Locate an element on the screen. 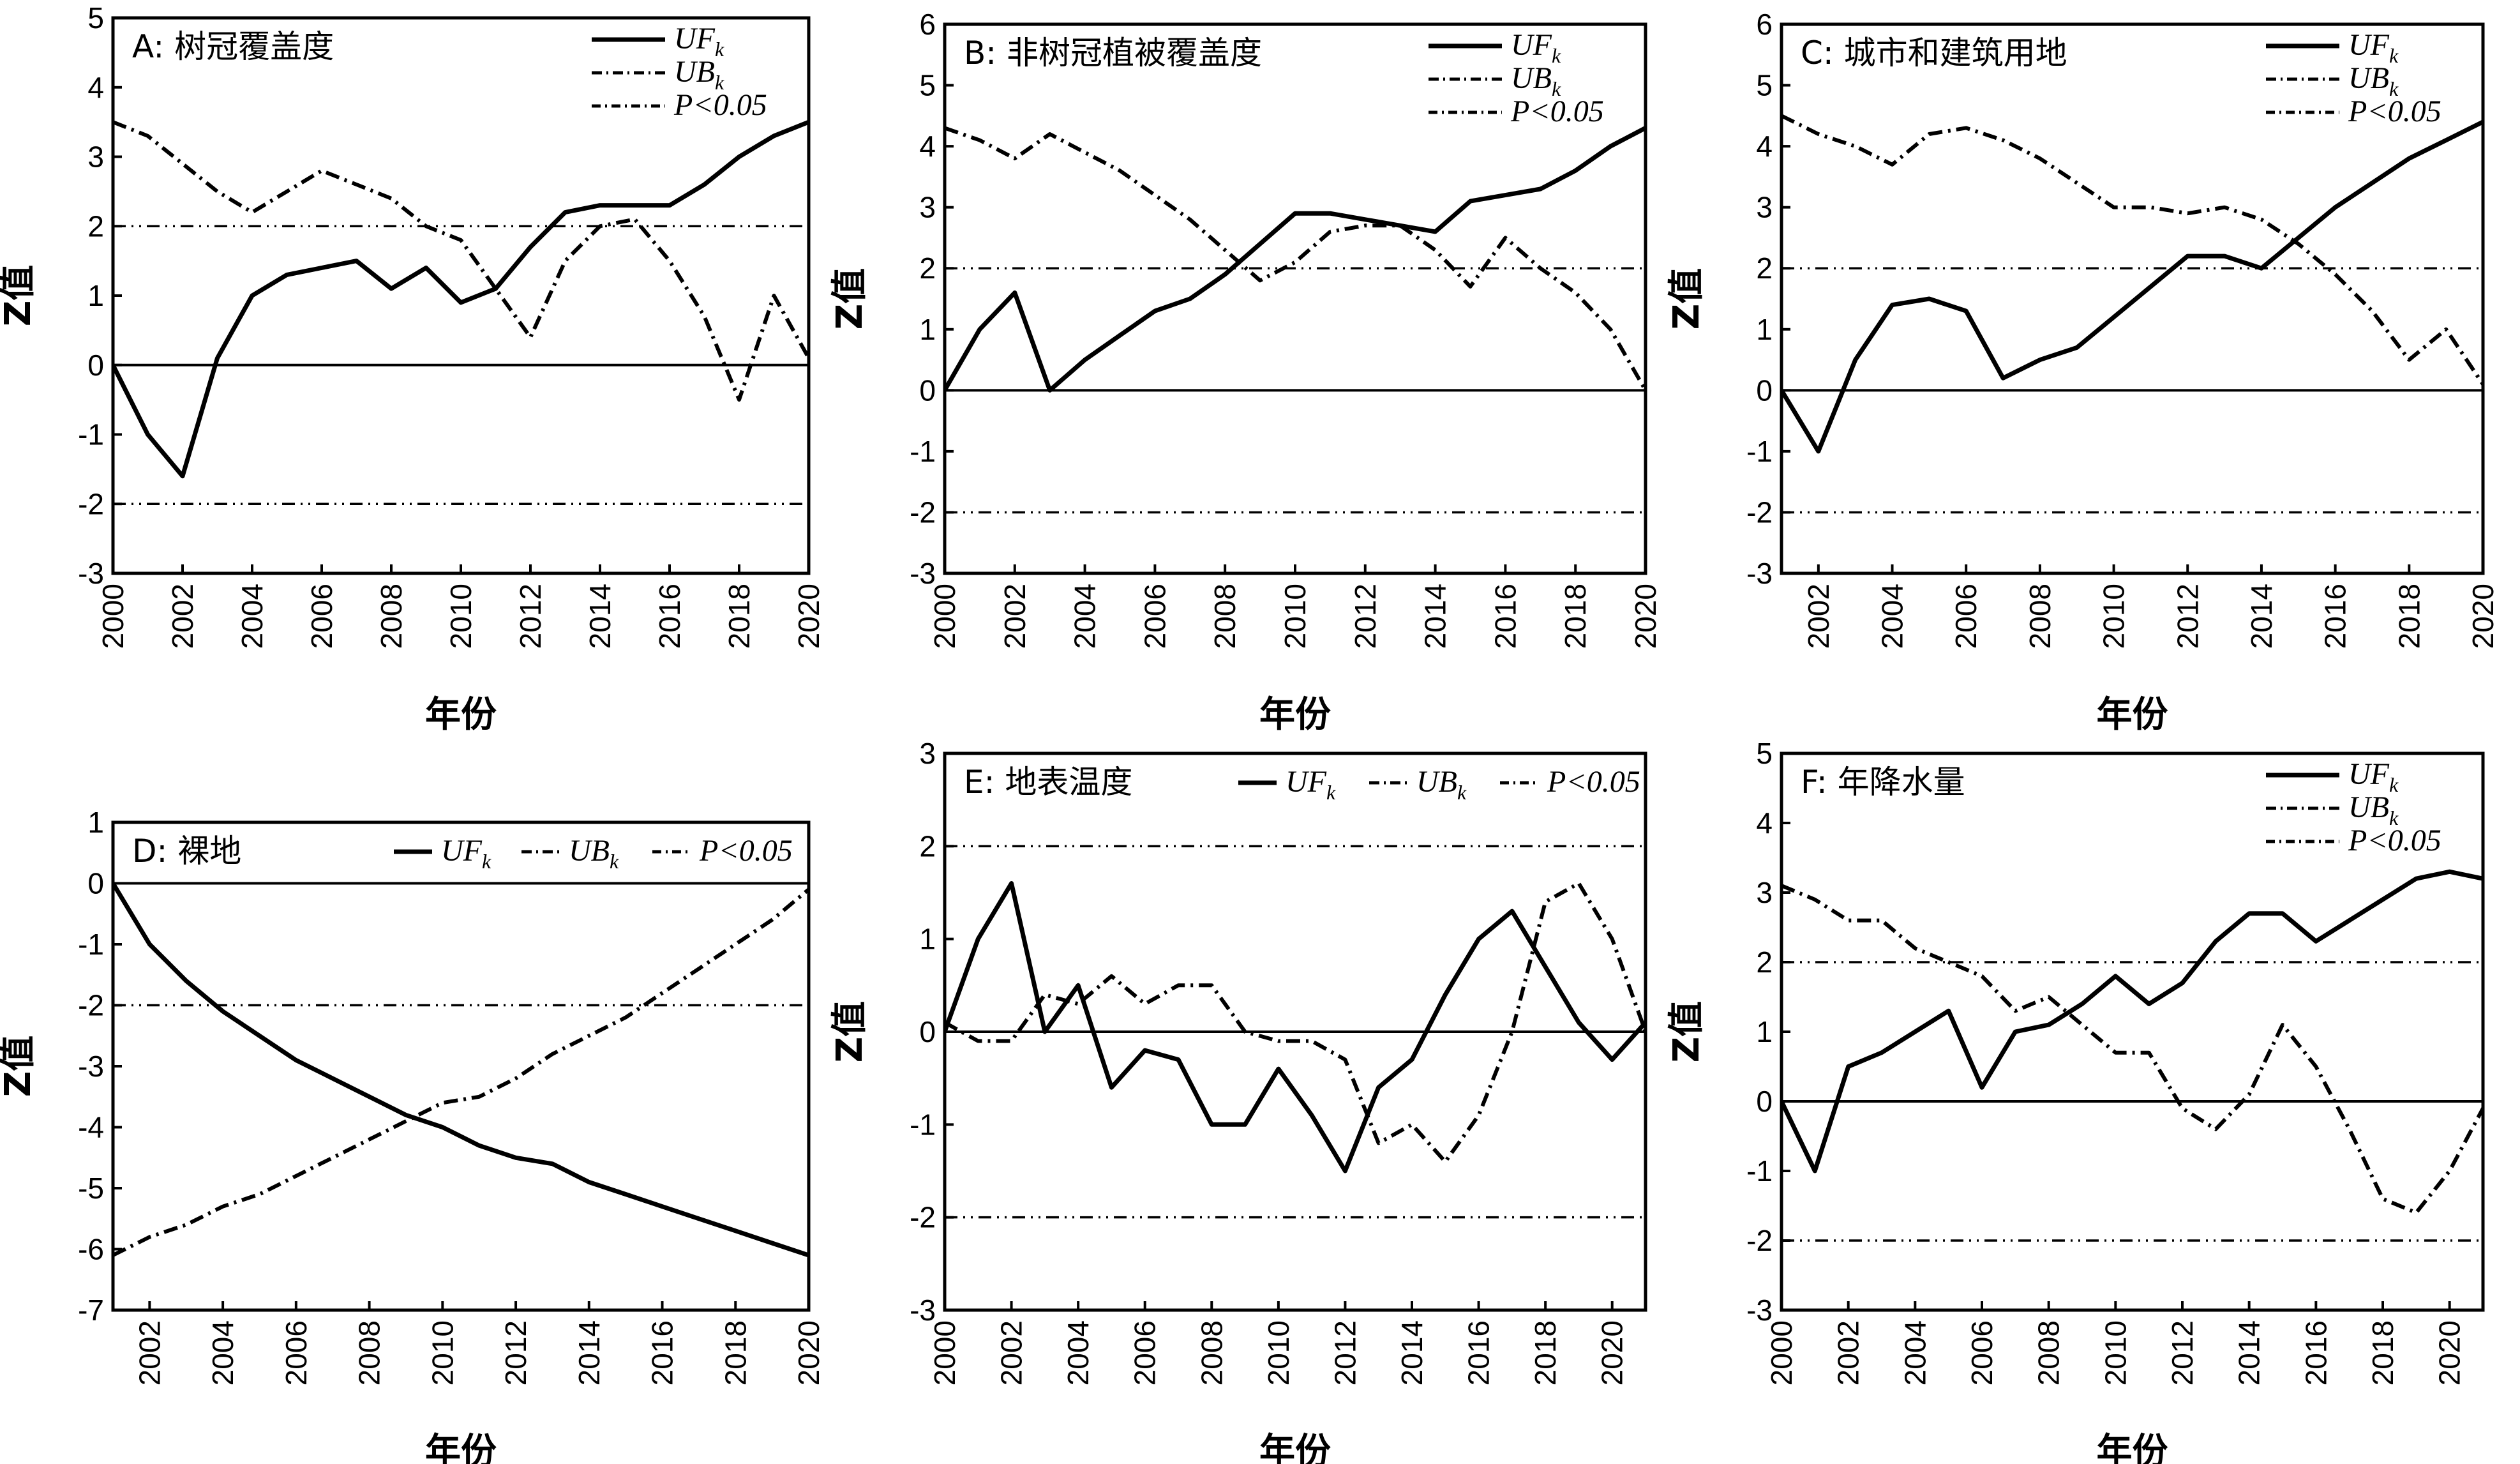 The width and height of the screenshot is (2520, 1464). panel-title: F: 年降水量 is located at coordinates (1883, 782).